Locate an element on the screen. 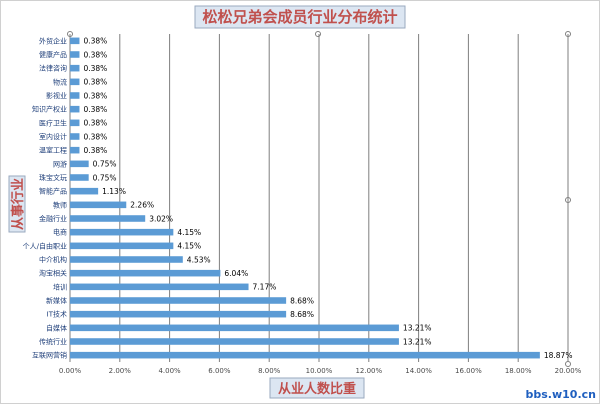  category-label: 珠宝文玩 is located at coordinates (53, 177).